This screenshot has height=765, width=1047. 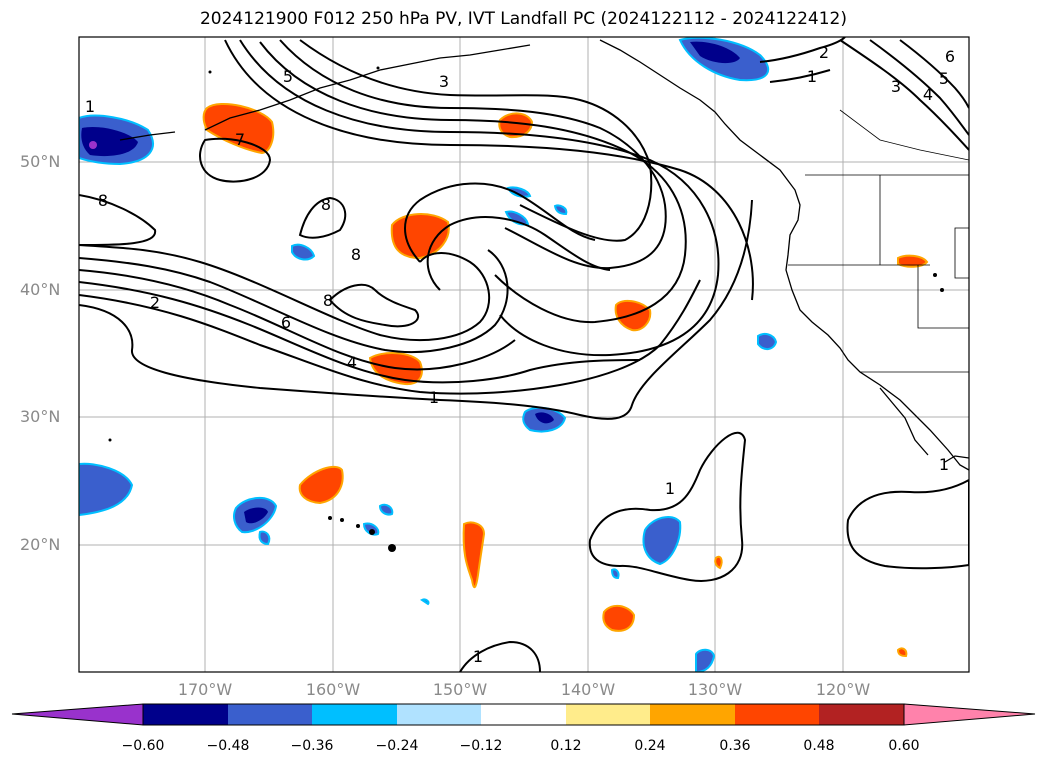 I want to click on lat-label: 30°N, so click(x=40, y=416).